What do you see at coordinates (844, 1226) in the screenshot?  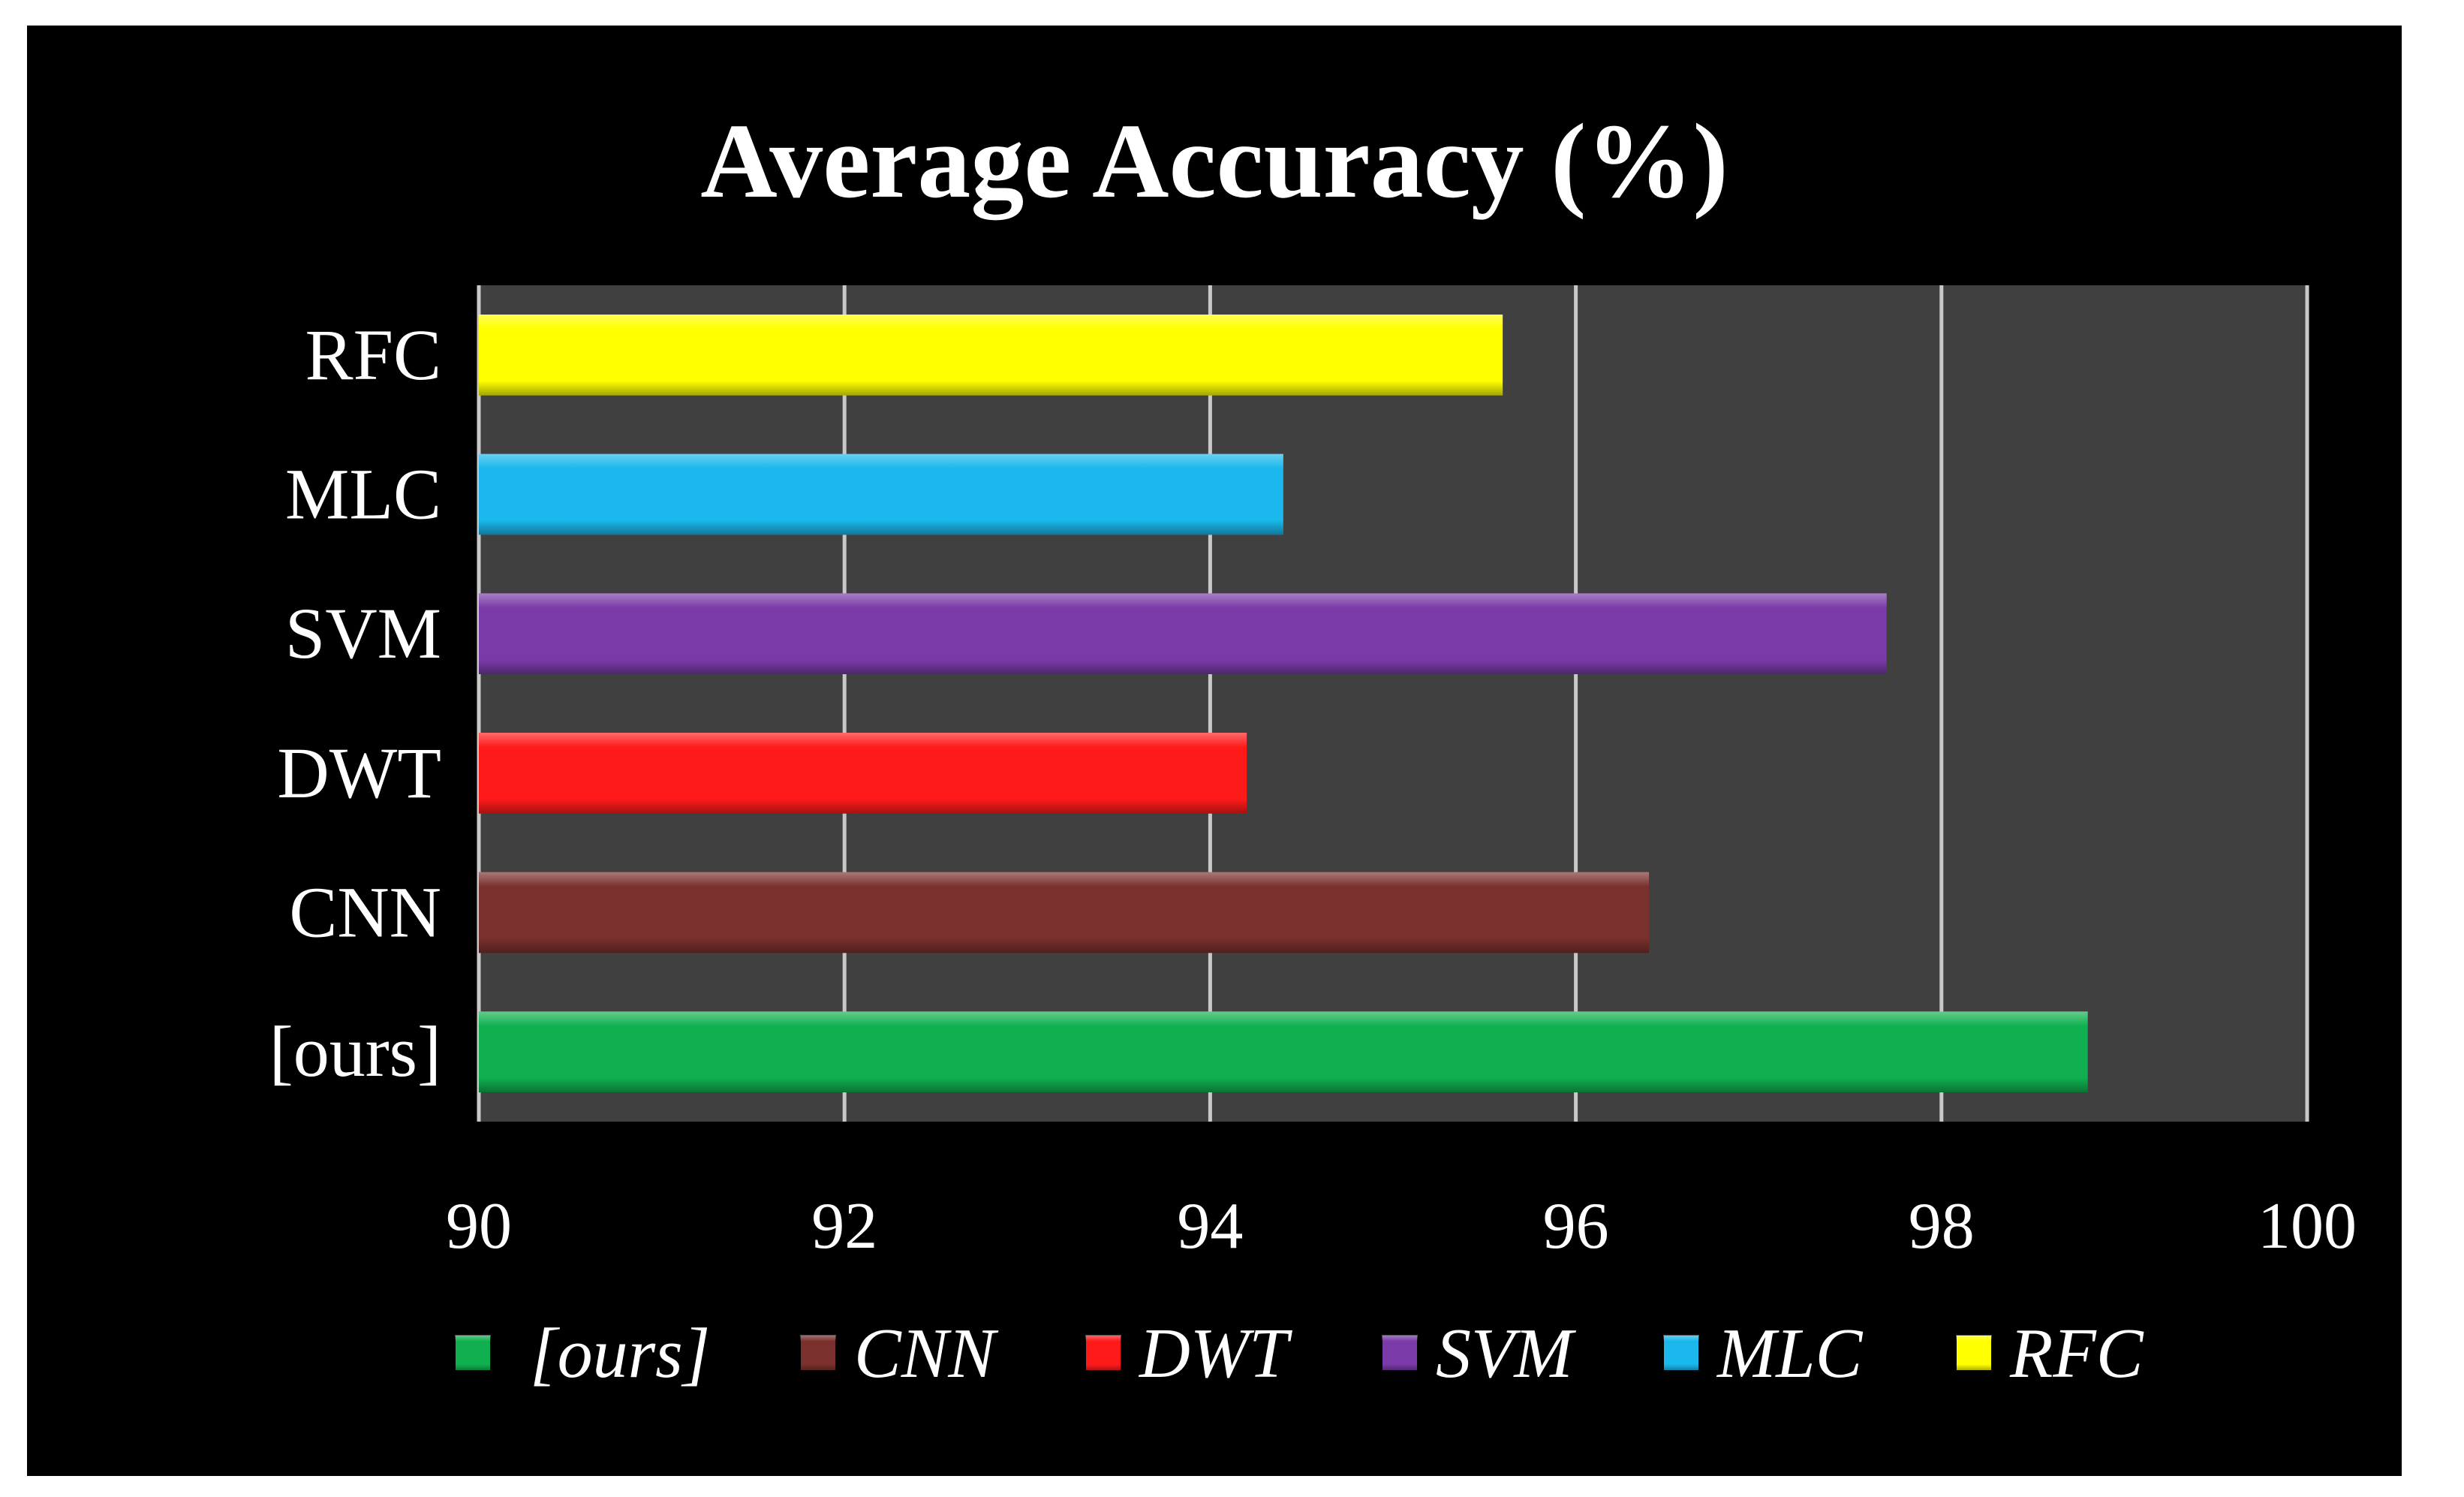 I see `x-tick-label: 92` at bounding box center [844, 1226].